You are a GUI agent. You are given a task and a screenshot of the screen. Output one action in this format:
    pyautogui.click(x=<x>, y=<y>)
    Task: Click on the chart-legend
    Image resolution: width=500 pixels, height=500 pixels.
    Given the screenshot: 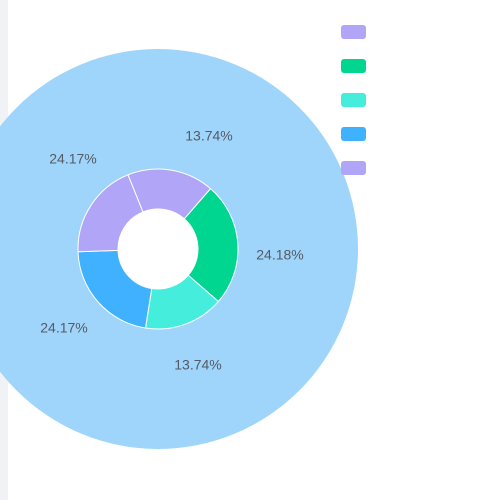 What is the action you would take?
    pyautogui.click(x=353, y=110)
    